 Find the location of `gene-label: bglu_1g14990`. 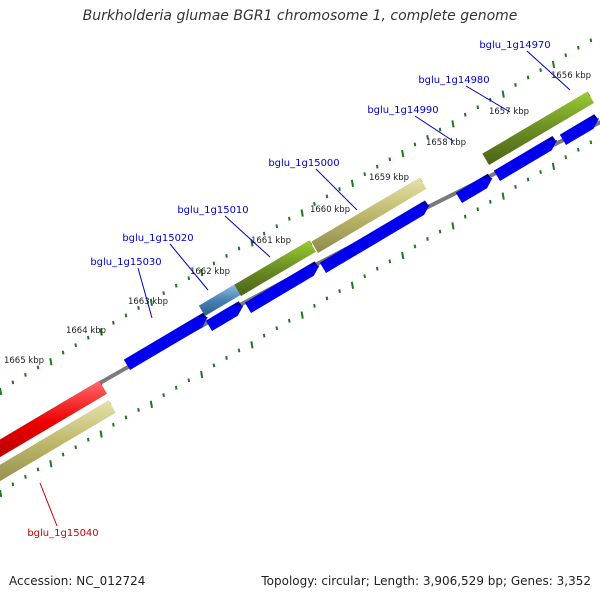

gene-label: bglu_1g14990 is located at coordinates (402, 110).